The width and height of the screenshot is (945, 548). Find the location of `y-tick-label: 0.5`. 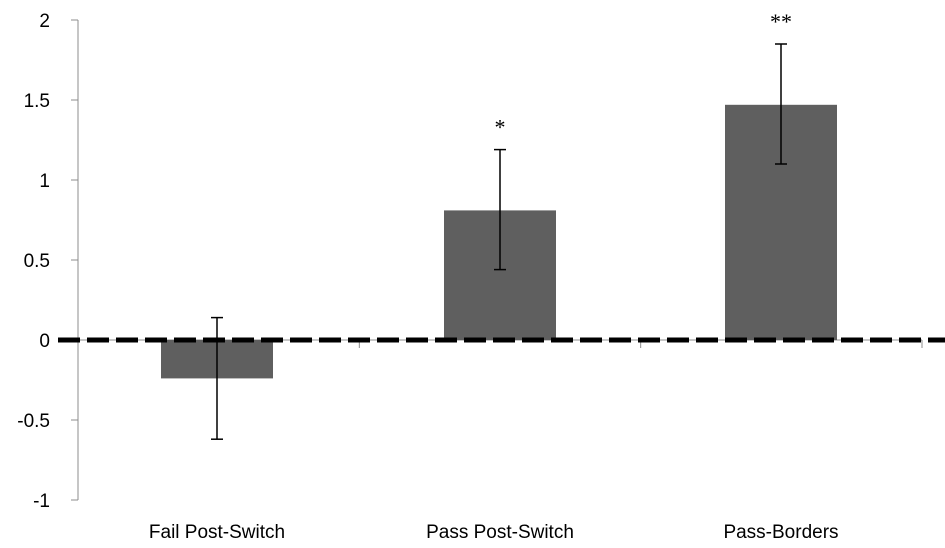

y-tick-label: 0.5 is located at coordinates (37, 261).